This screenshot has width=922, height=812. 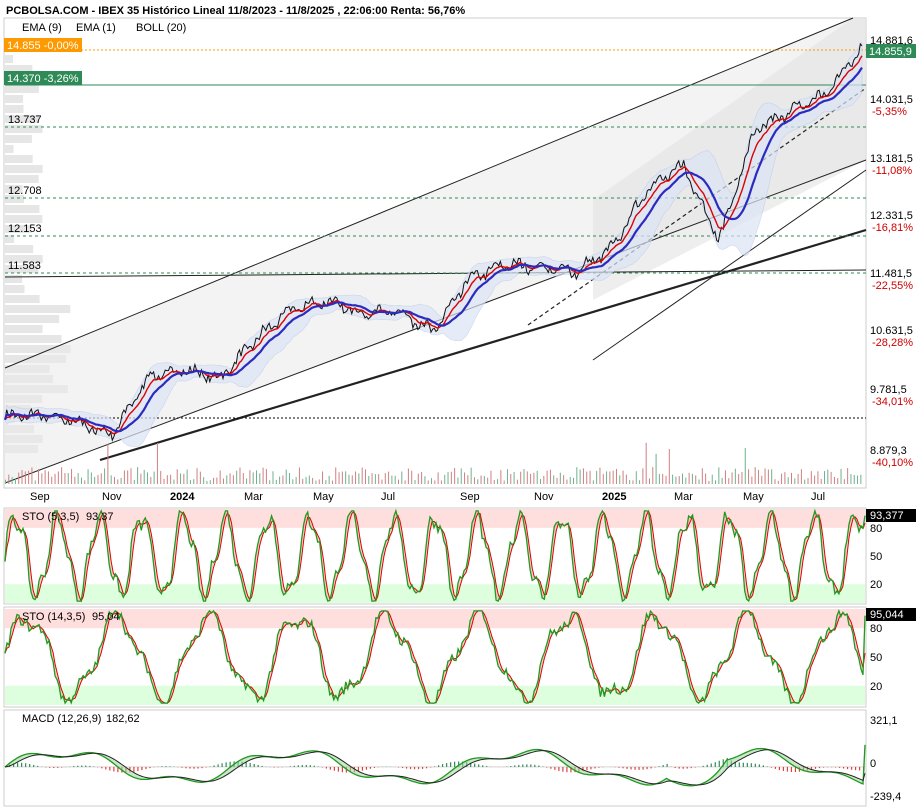 What do you see at coordinates (435, 695) in the screenshot?
I see `sto2-oversold-zone` at bounding box center [435, 695].